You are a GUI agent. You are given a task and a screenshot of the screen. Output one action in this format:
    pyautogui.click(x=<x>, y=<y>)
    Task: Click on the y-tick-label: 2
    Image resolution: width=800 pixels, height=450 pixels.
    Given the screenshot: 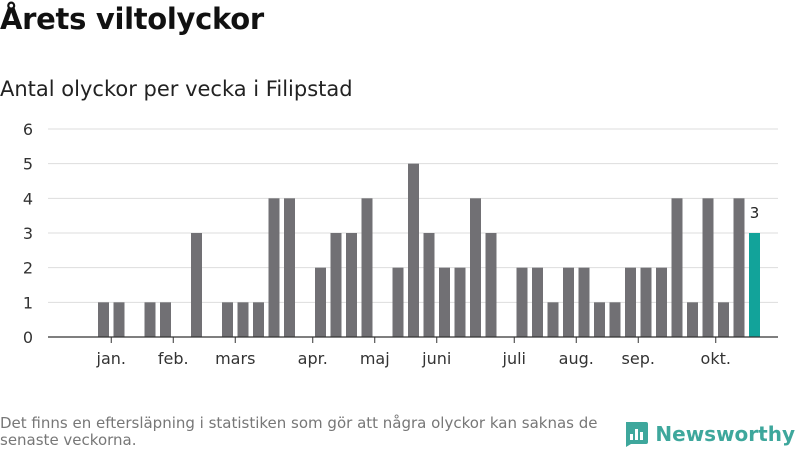 What is the action you would take?
    pyautogui.click(x=28, y=268)
    